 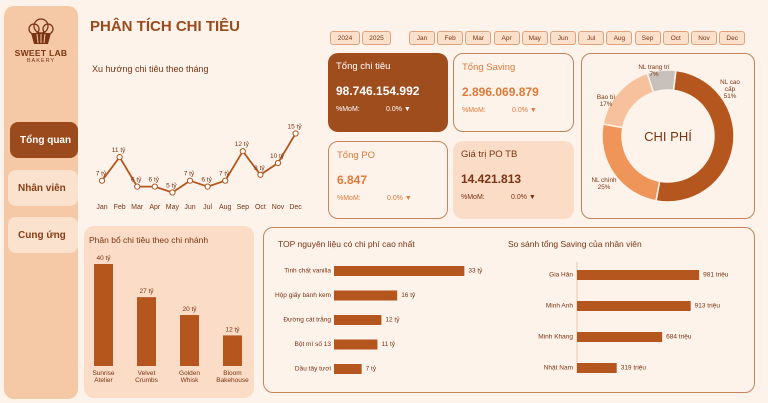 I want to click on trend-x-tick: Feb, so click(x=120, y=207).